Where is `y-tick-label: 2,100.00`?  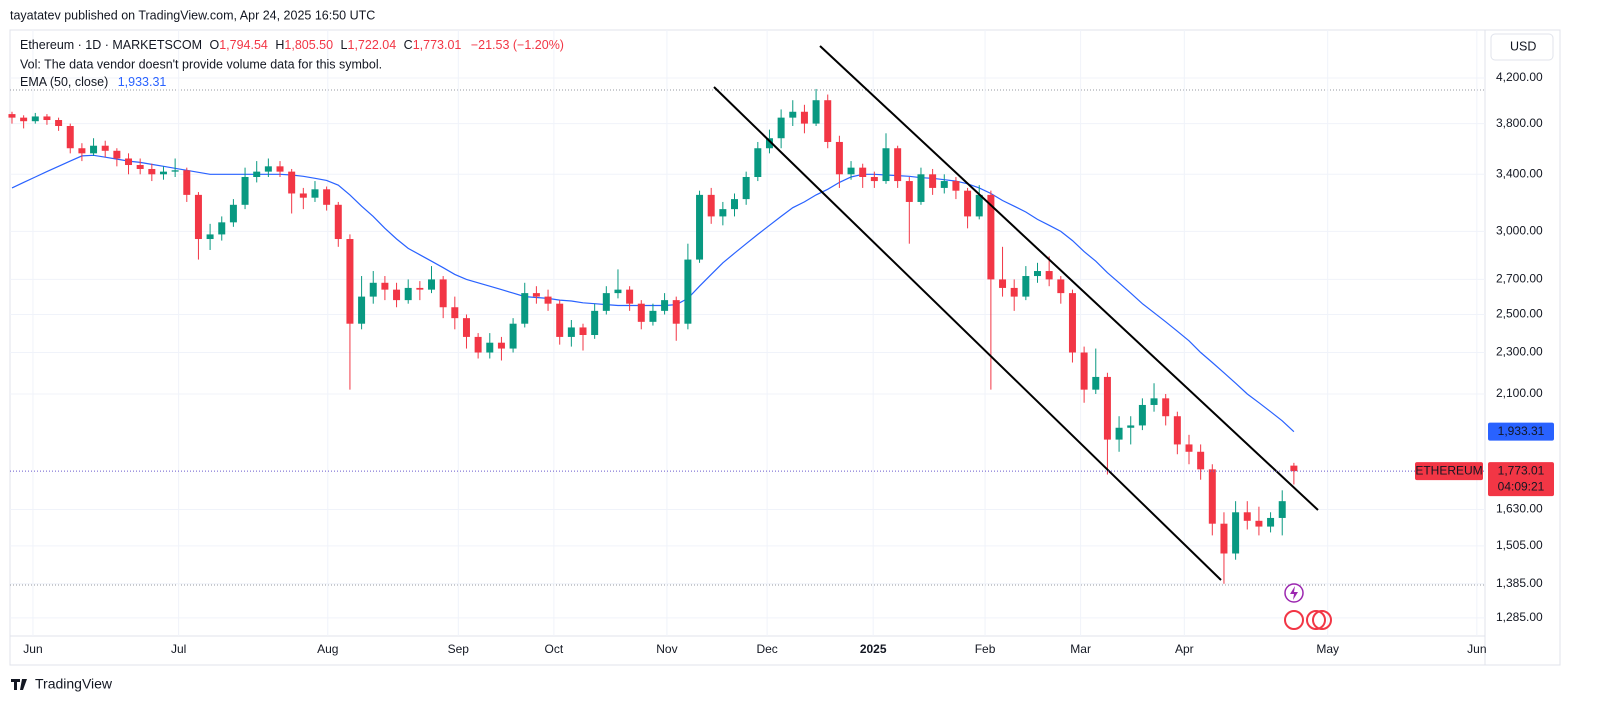 y-tick-label: 2,100.00 is located at coordinates (1519, 393).